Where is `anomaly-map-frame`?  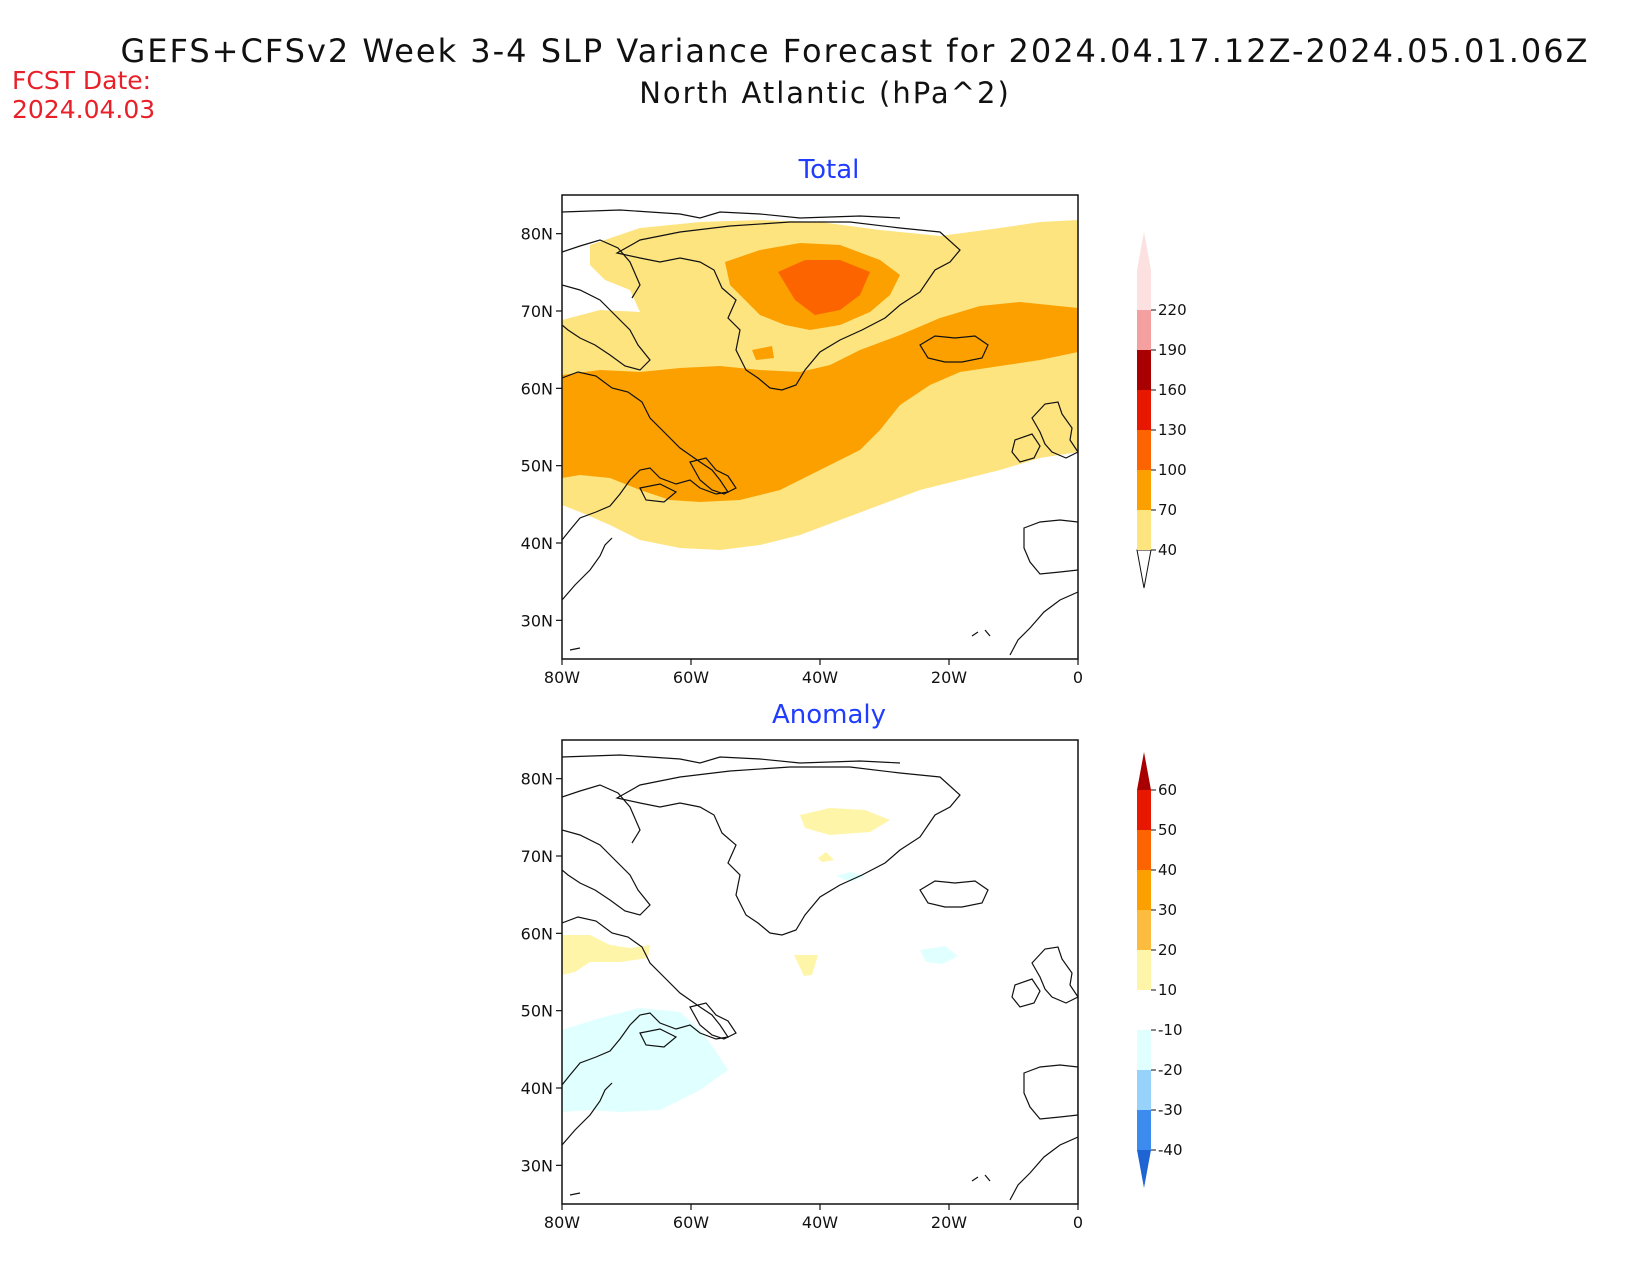 anomaly-map-frame is located at coordinates (820, 972).